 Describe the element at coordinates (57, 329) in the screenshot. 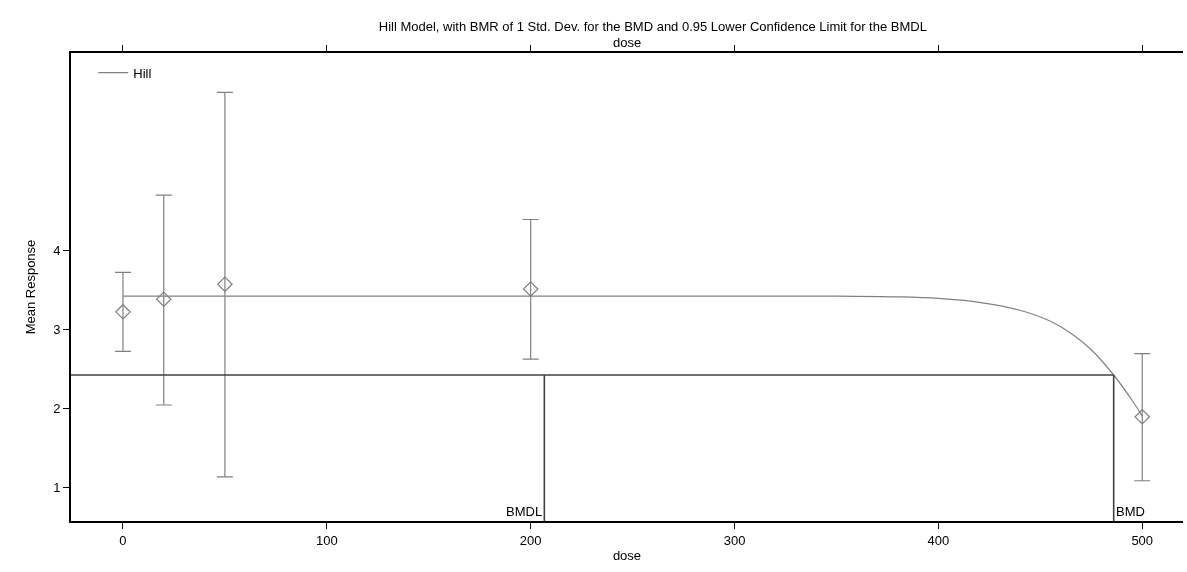

I see `y-tick-label: 3` at that location.